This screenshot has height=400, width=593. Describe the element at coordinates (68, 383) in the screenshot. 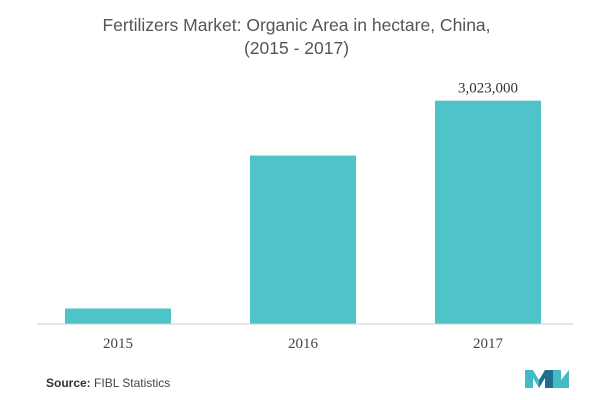

I see `source-label: Source:` at that location.